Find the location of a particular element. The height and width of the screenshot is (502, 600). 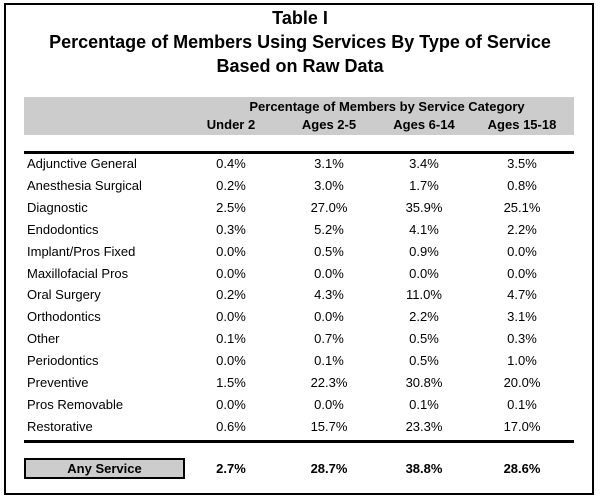

table-cell: 22.3% is located at coordinates (329, 382).